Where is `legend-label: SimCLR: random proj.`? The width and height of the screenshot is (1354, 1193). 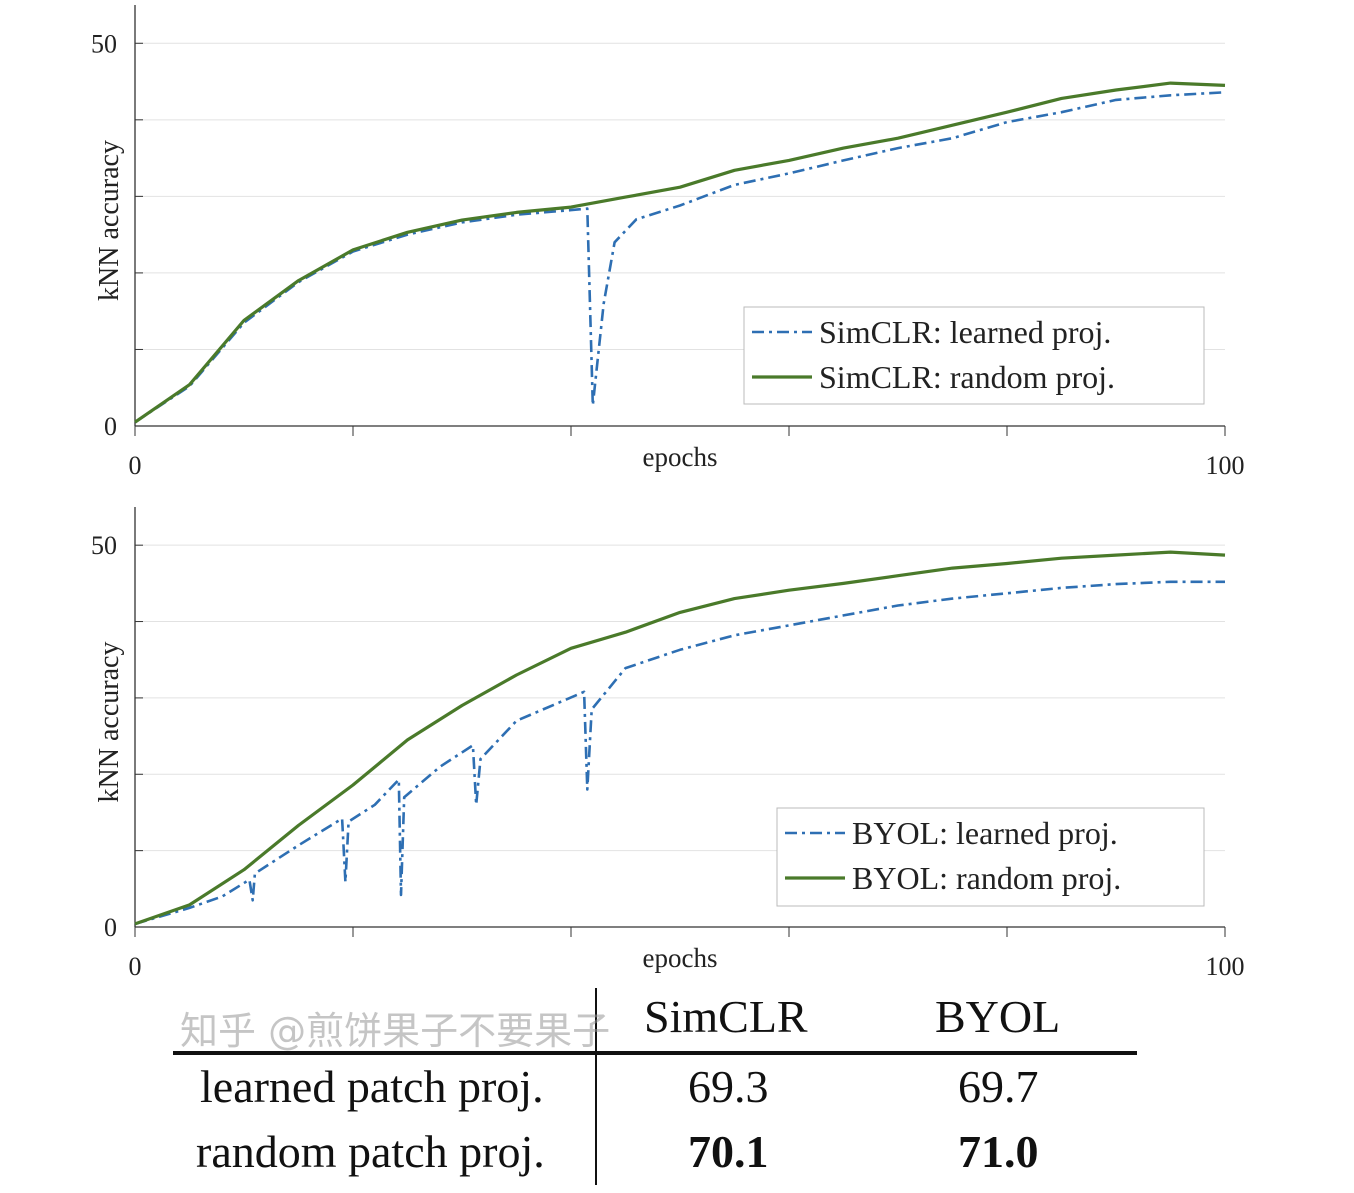 legend-label: SimCLR: random proj. is located at coordinates (967, 377).